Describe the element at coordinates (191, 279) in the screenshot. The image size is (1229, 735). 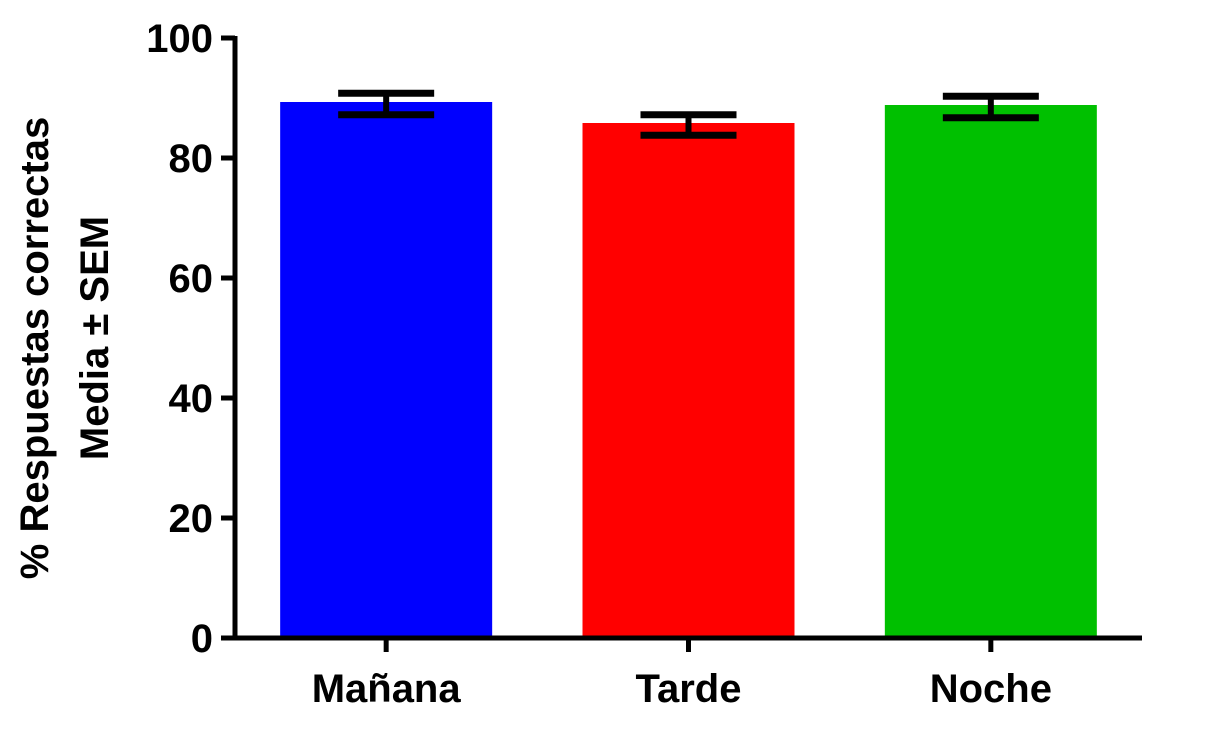
I see `y-tick-label: 60` at that location.